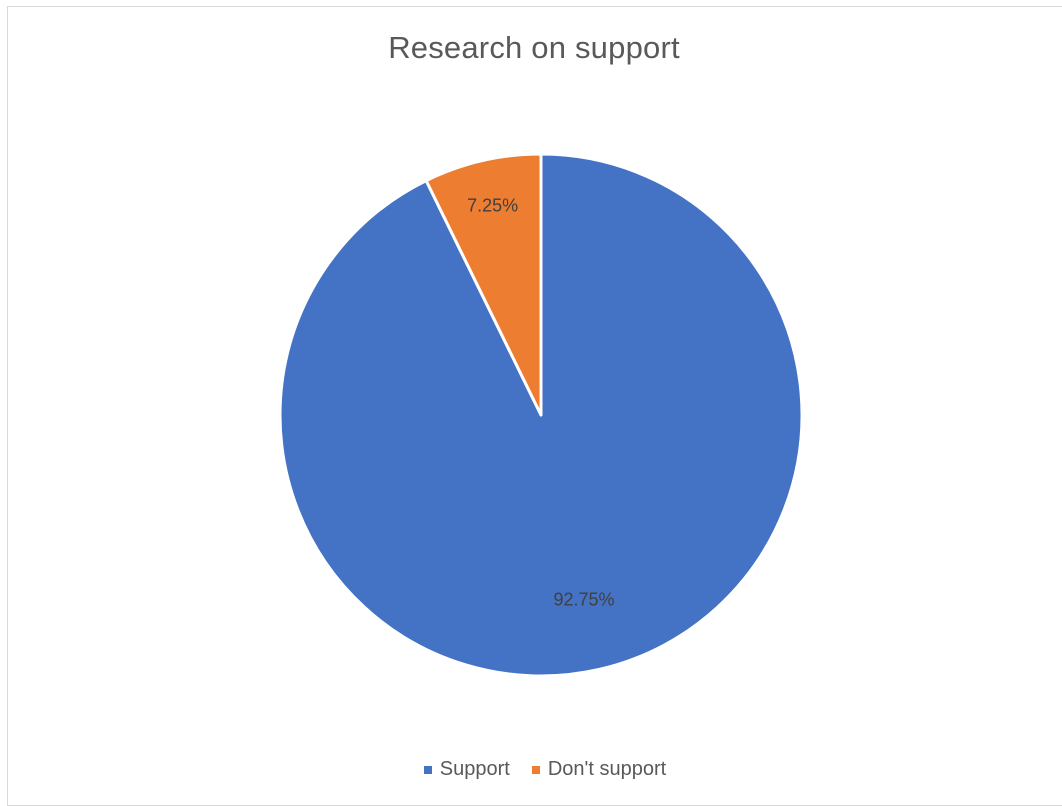  I want to click on legend-swatch-dont-support, so click(535, 769).